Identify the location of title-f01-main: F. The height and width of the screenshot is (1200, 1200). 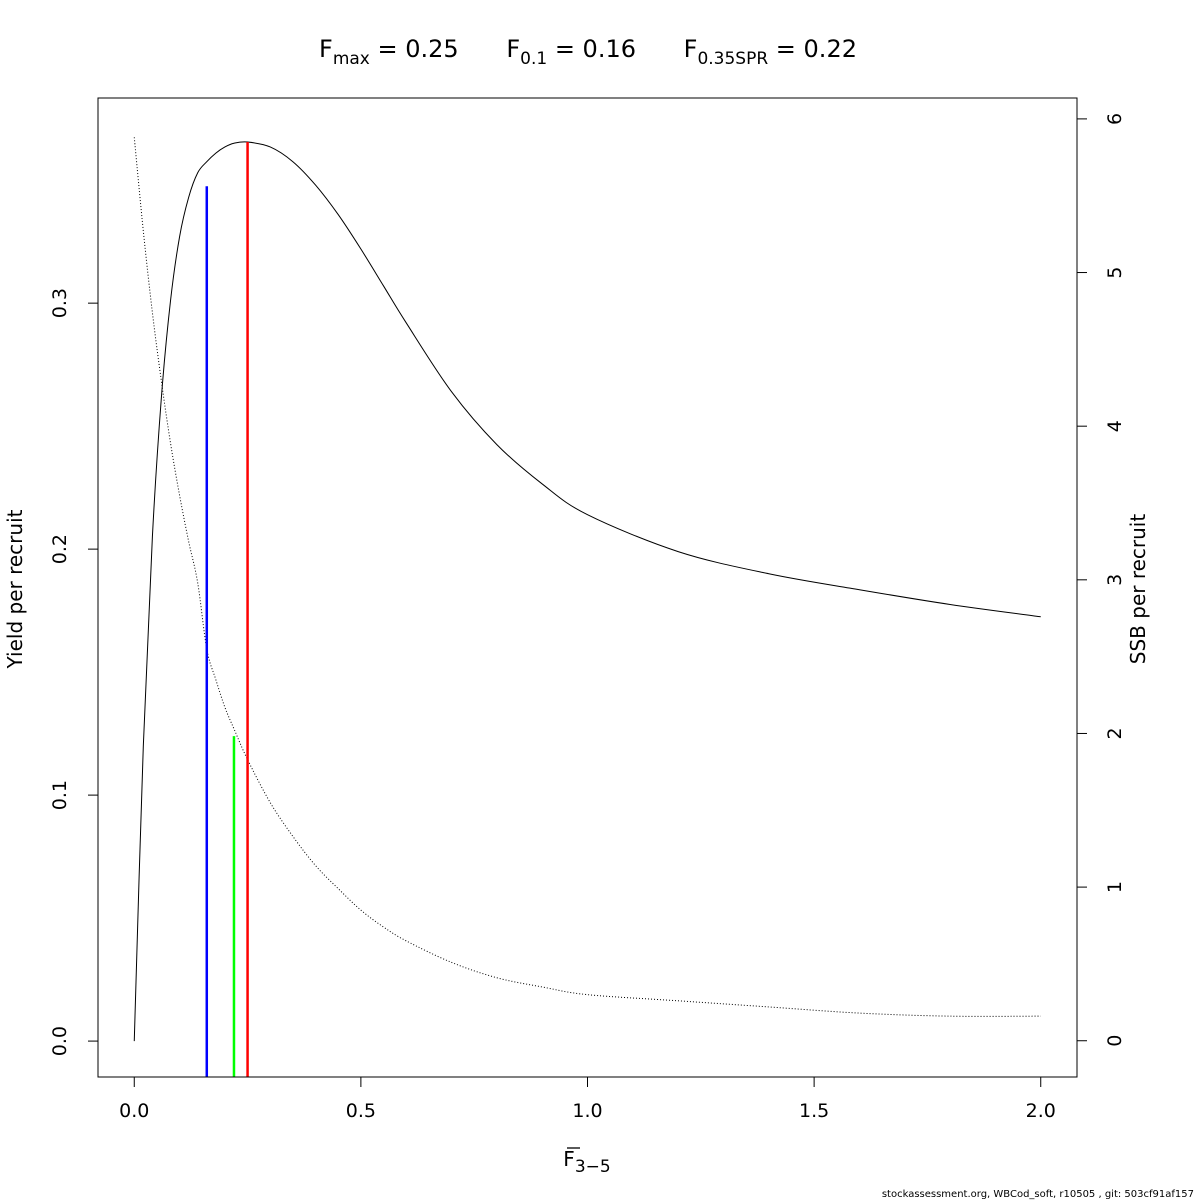
(513, 49).